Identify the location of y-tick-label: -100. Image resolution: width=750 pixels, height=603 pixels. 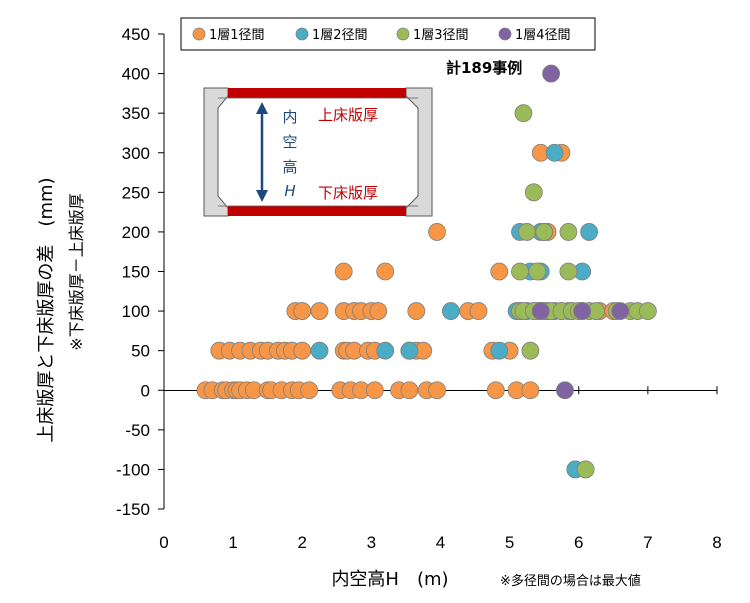
(133, 469).